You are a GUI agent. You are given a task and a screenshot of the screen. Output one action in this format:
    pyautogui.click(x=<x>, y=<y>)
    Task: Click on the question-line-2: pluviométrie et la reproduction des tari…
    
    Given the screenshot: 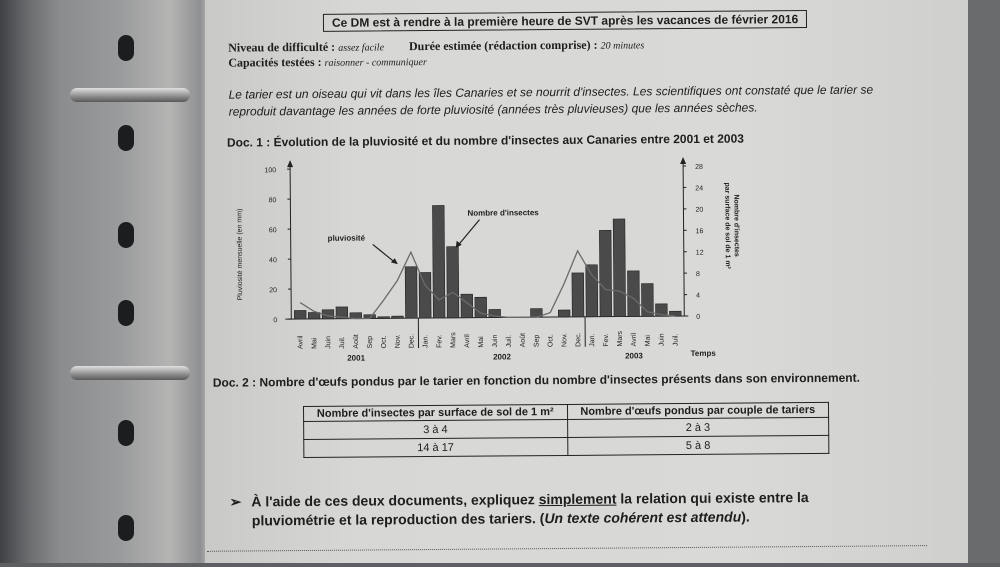 What is the action you would take?
    pyautogui.click(x=530, y=518)
    